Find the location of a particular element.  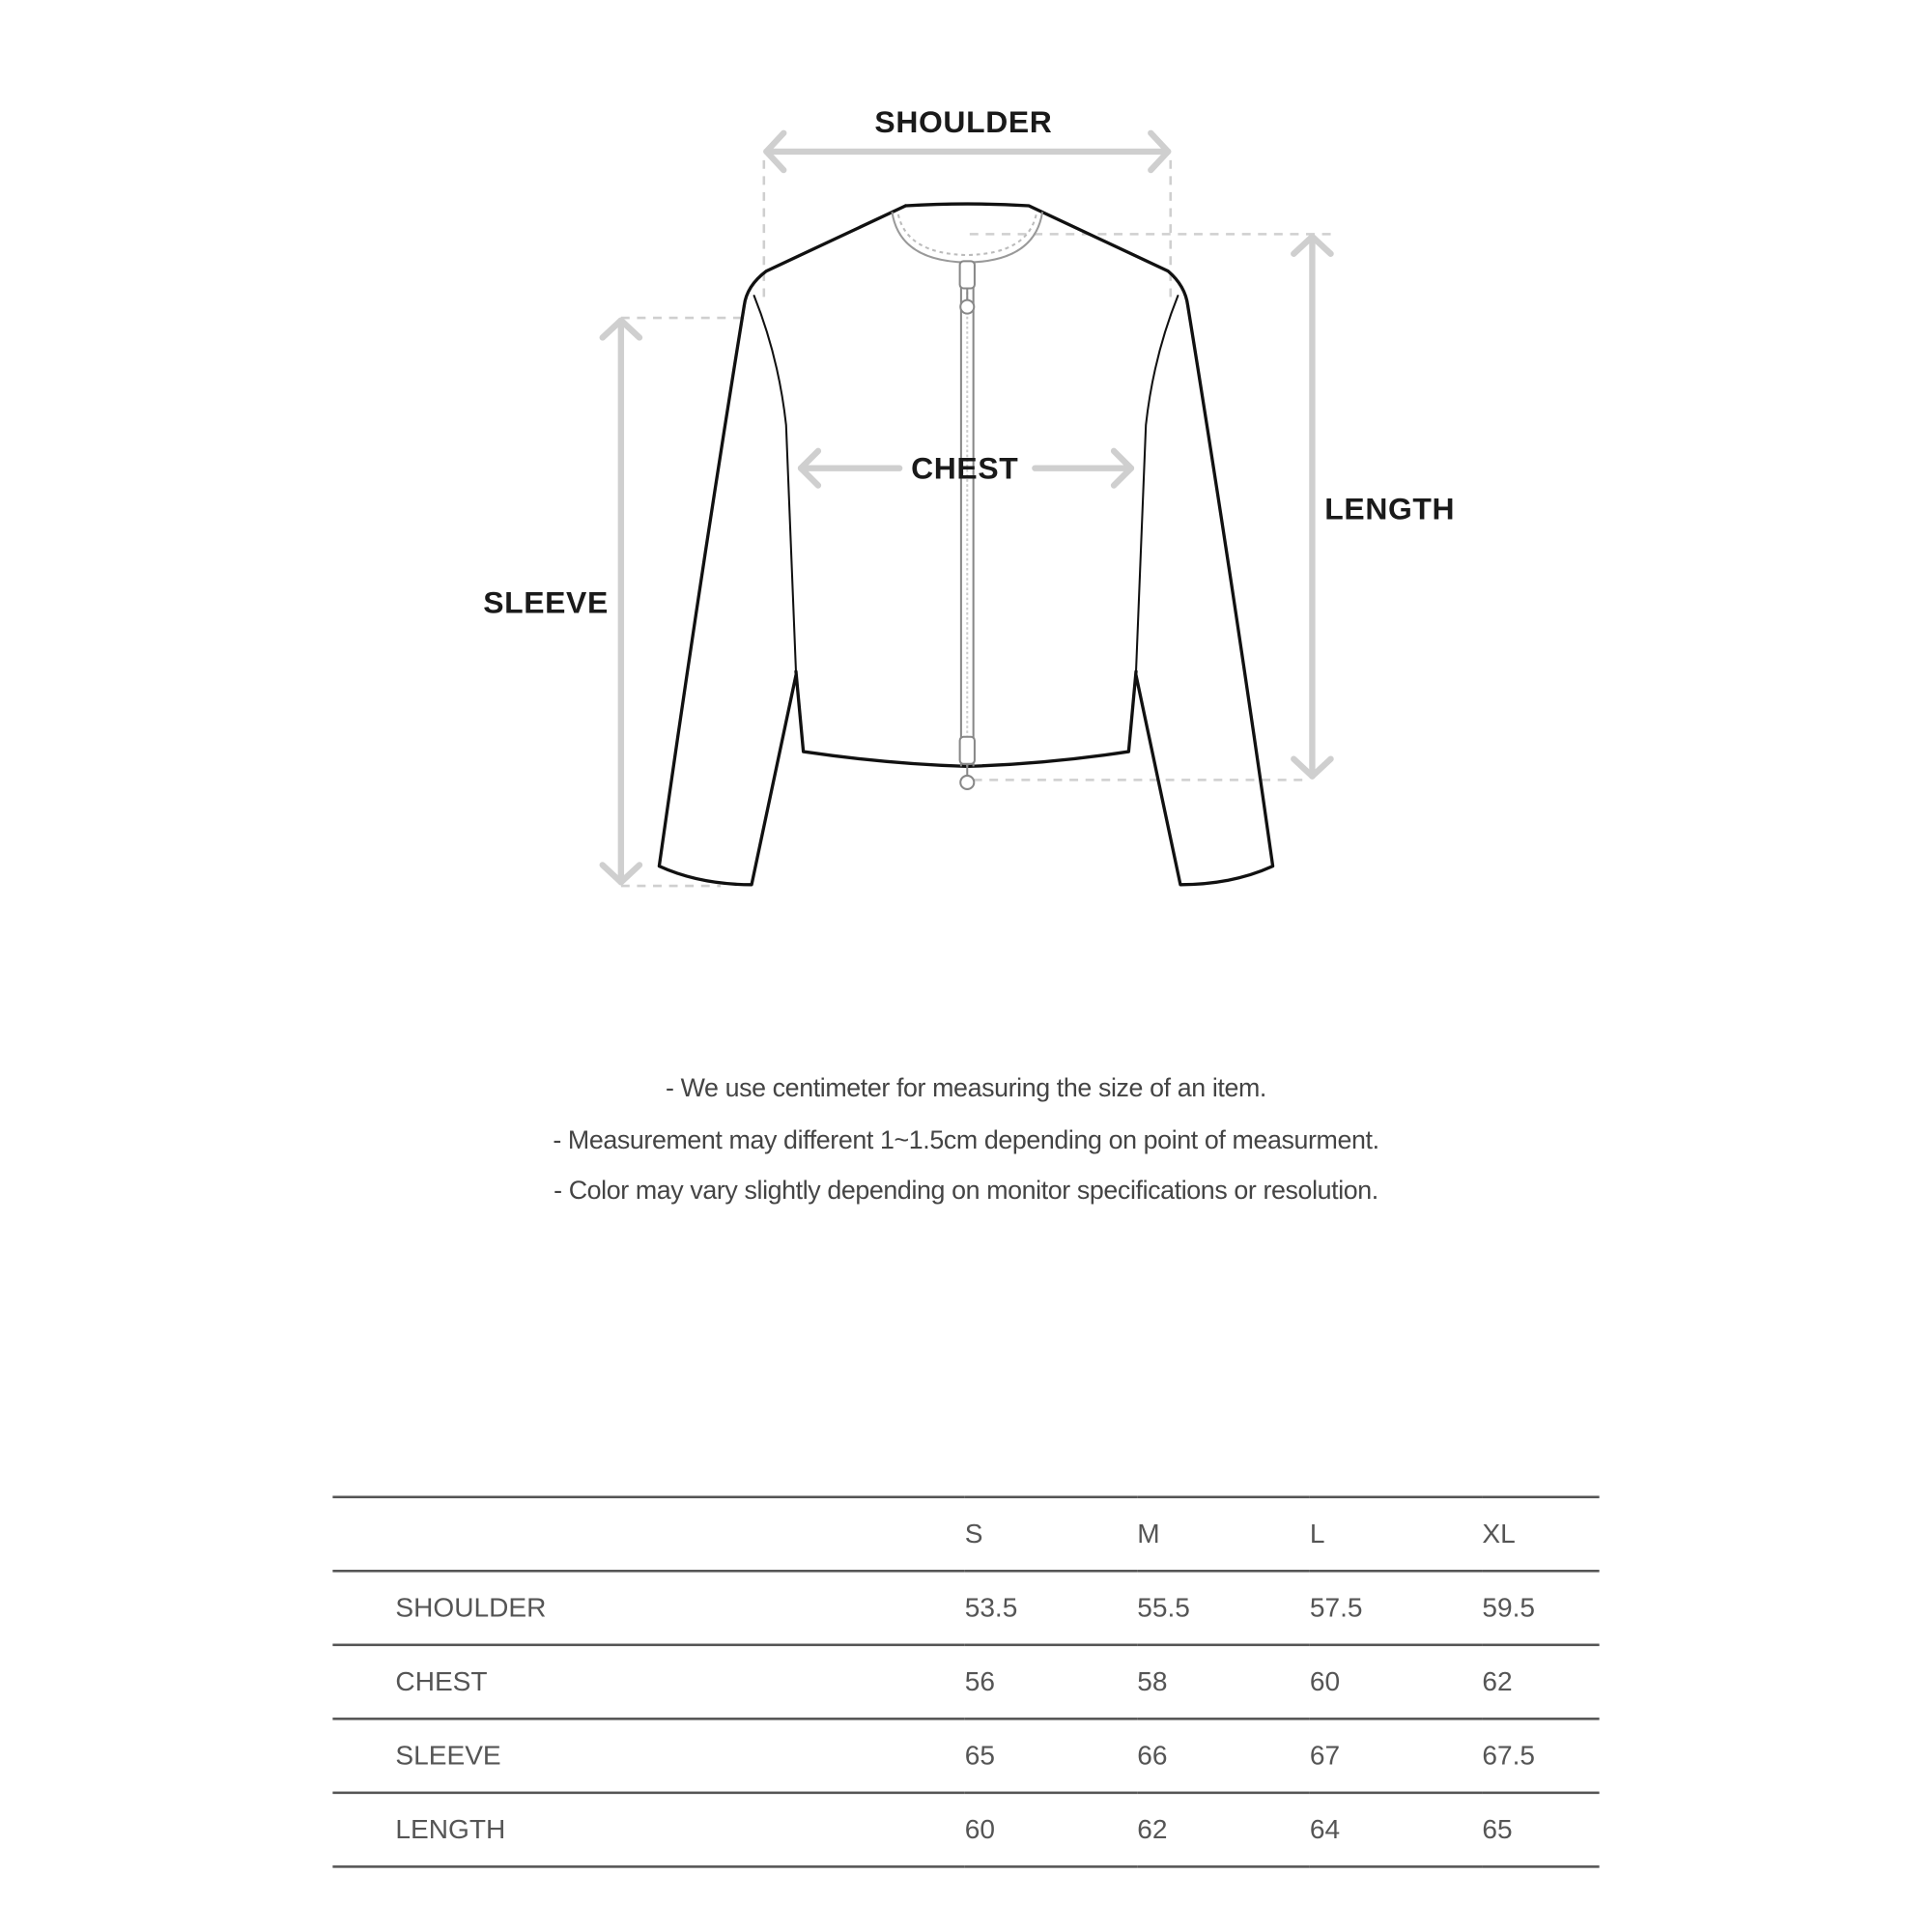

header-cell-l: L is located at coordinates (1396, 1534).